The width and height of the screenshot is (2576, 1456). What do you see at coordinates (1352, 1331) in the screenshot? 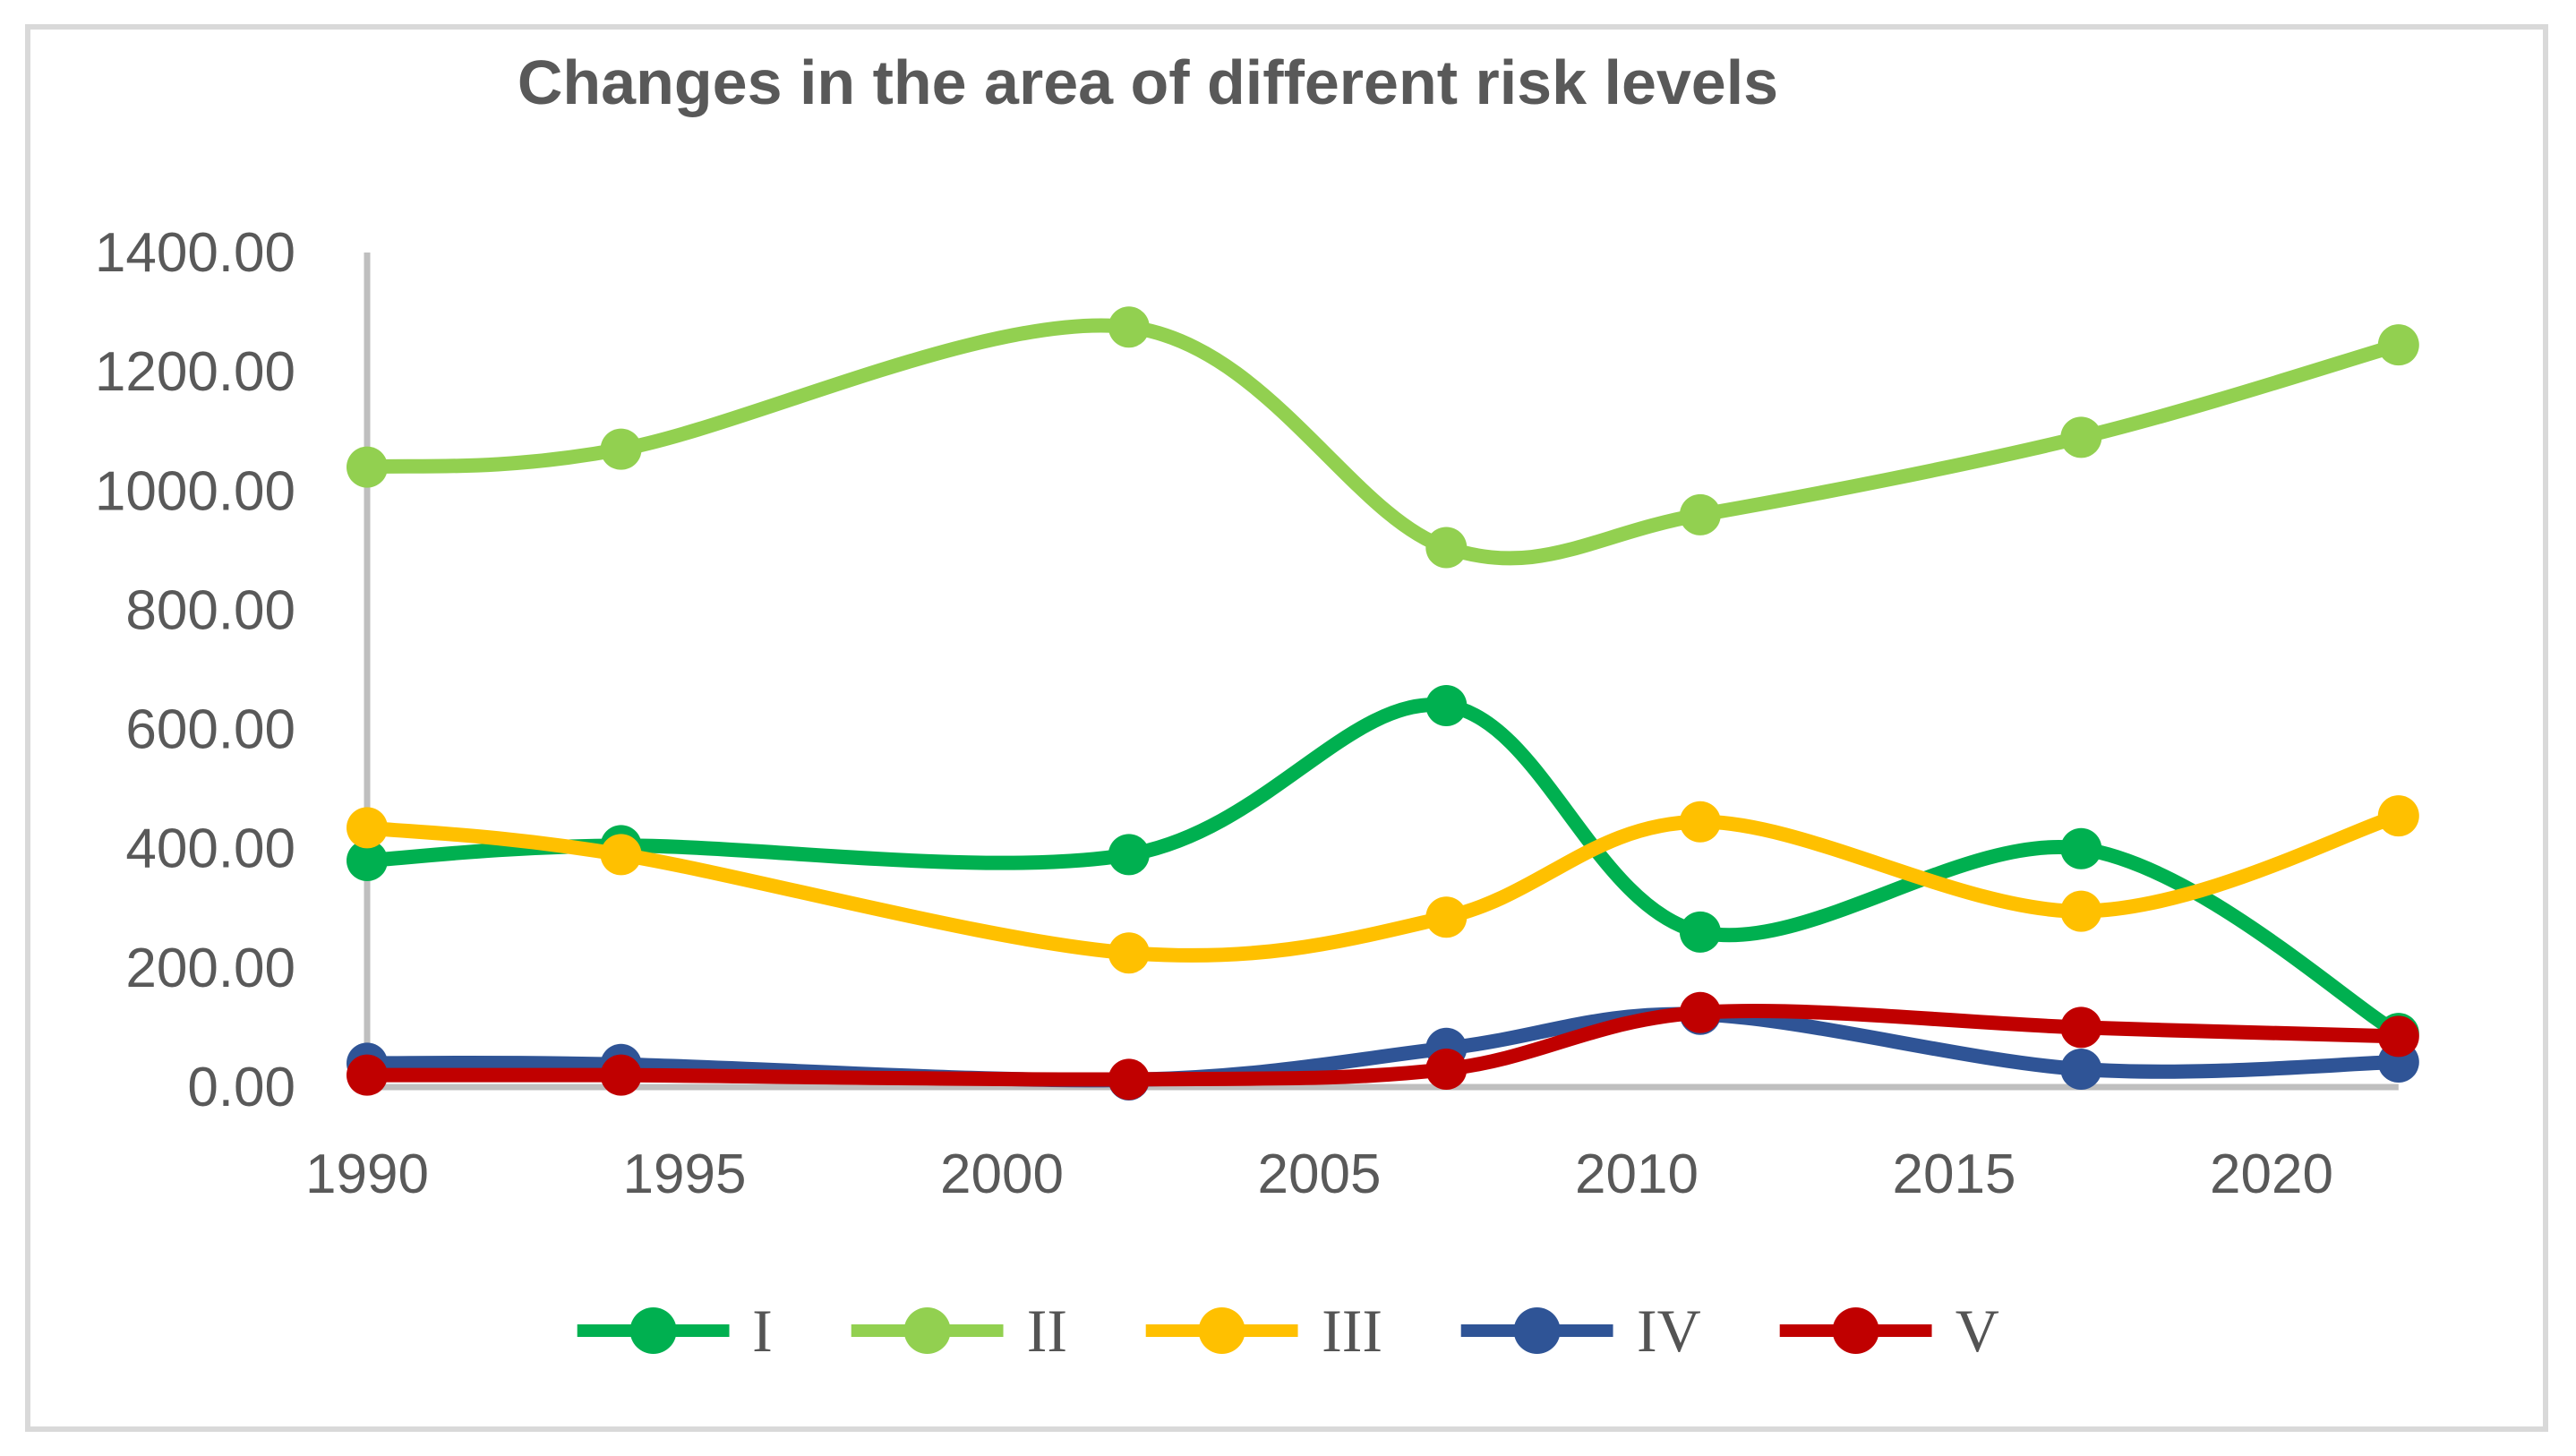
I see `legend-label-III: III` at bounding box center [1352, 1331].